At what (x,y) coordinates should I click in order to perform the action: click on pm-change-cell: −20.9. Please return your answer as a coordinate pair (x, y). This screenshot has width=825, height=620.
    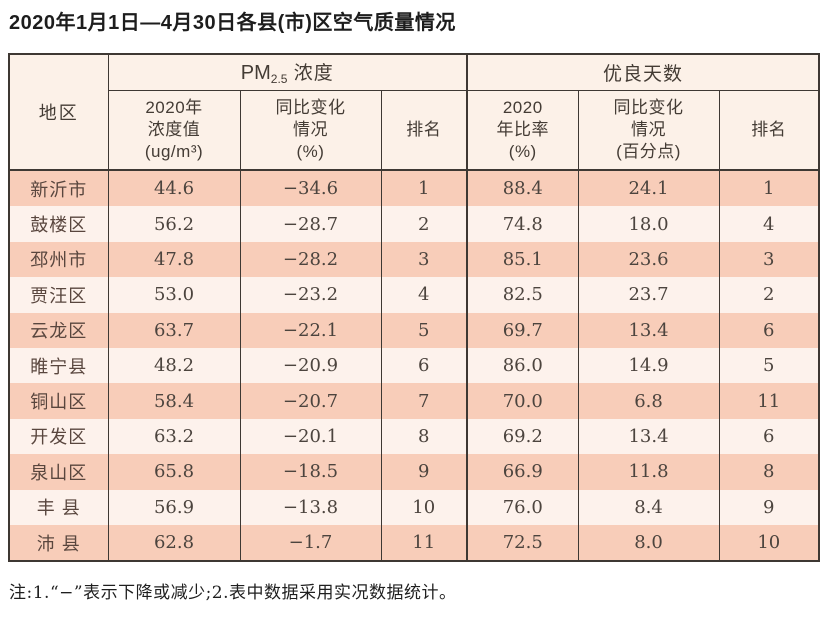
    Looking at the image, I should click on (310, 365).